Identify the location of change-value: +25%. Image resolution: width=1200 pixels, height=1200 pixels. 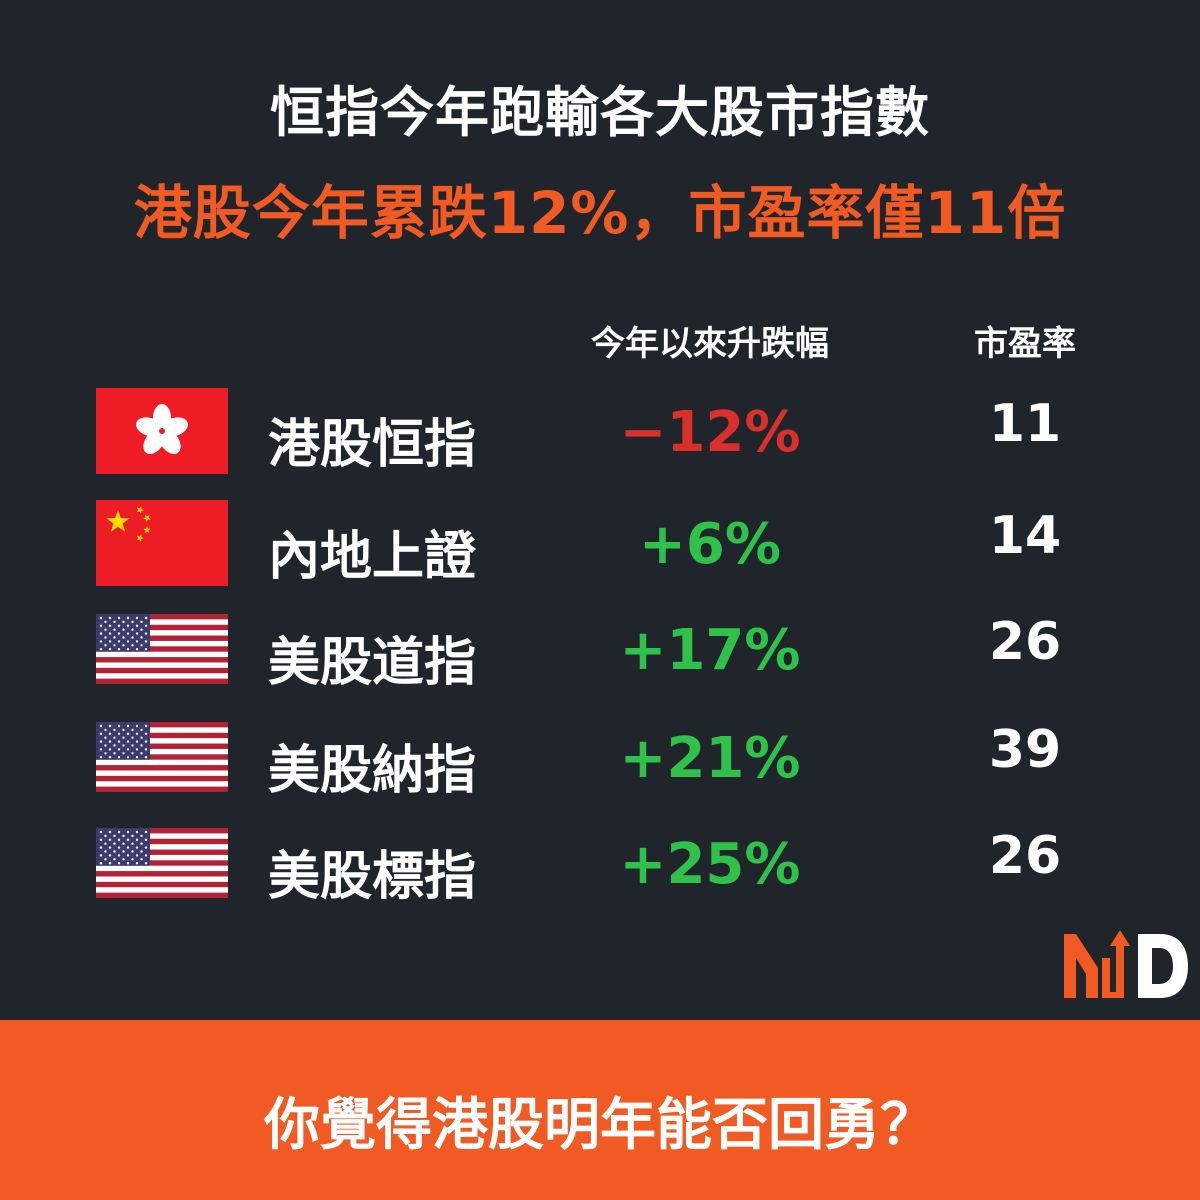
(710, 864).